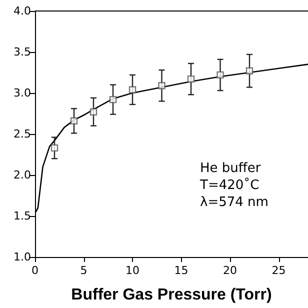 Image resolution: width=308 pixels, height=308 pixels. Describe the element at coordinates (181, 270) in the screenshot. I see `x-tick-label: 15` at that location.